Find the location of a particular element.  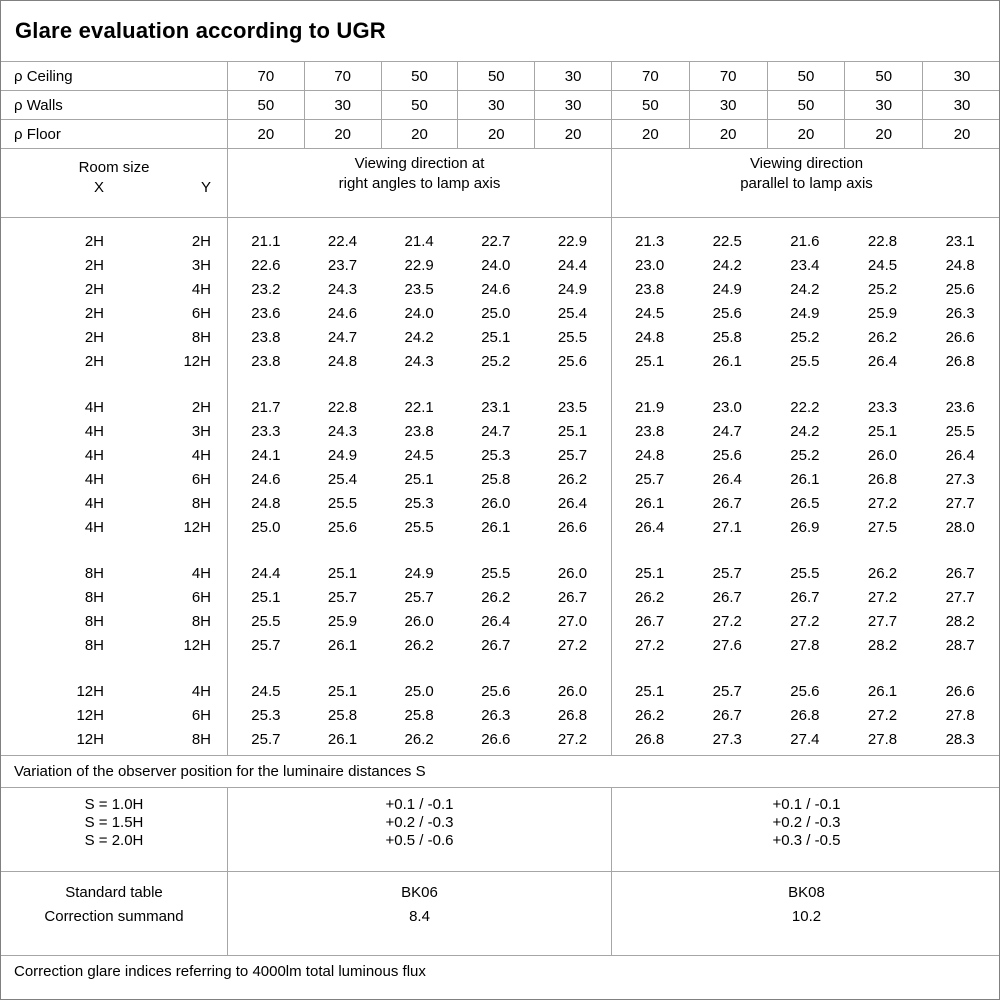

ugr-value-cell: 25.8 is located at coordinates (496, 479).